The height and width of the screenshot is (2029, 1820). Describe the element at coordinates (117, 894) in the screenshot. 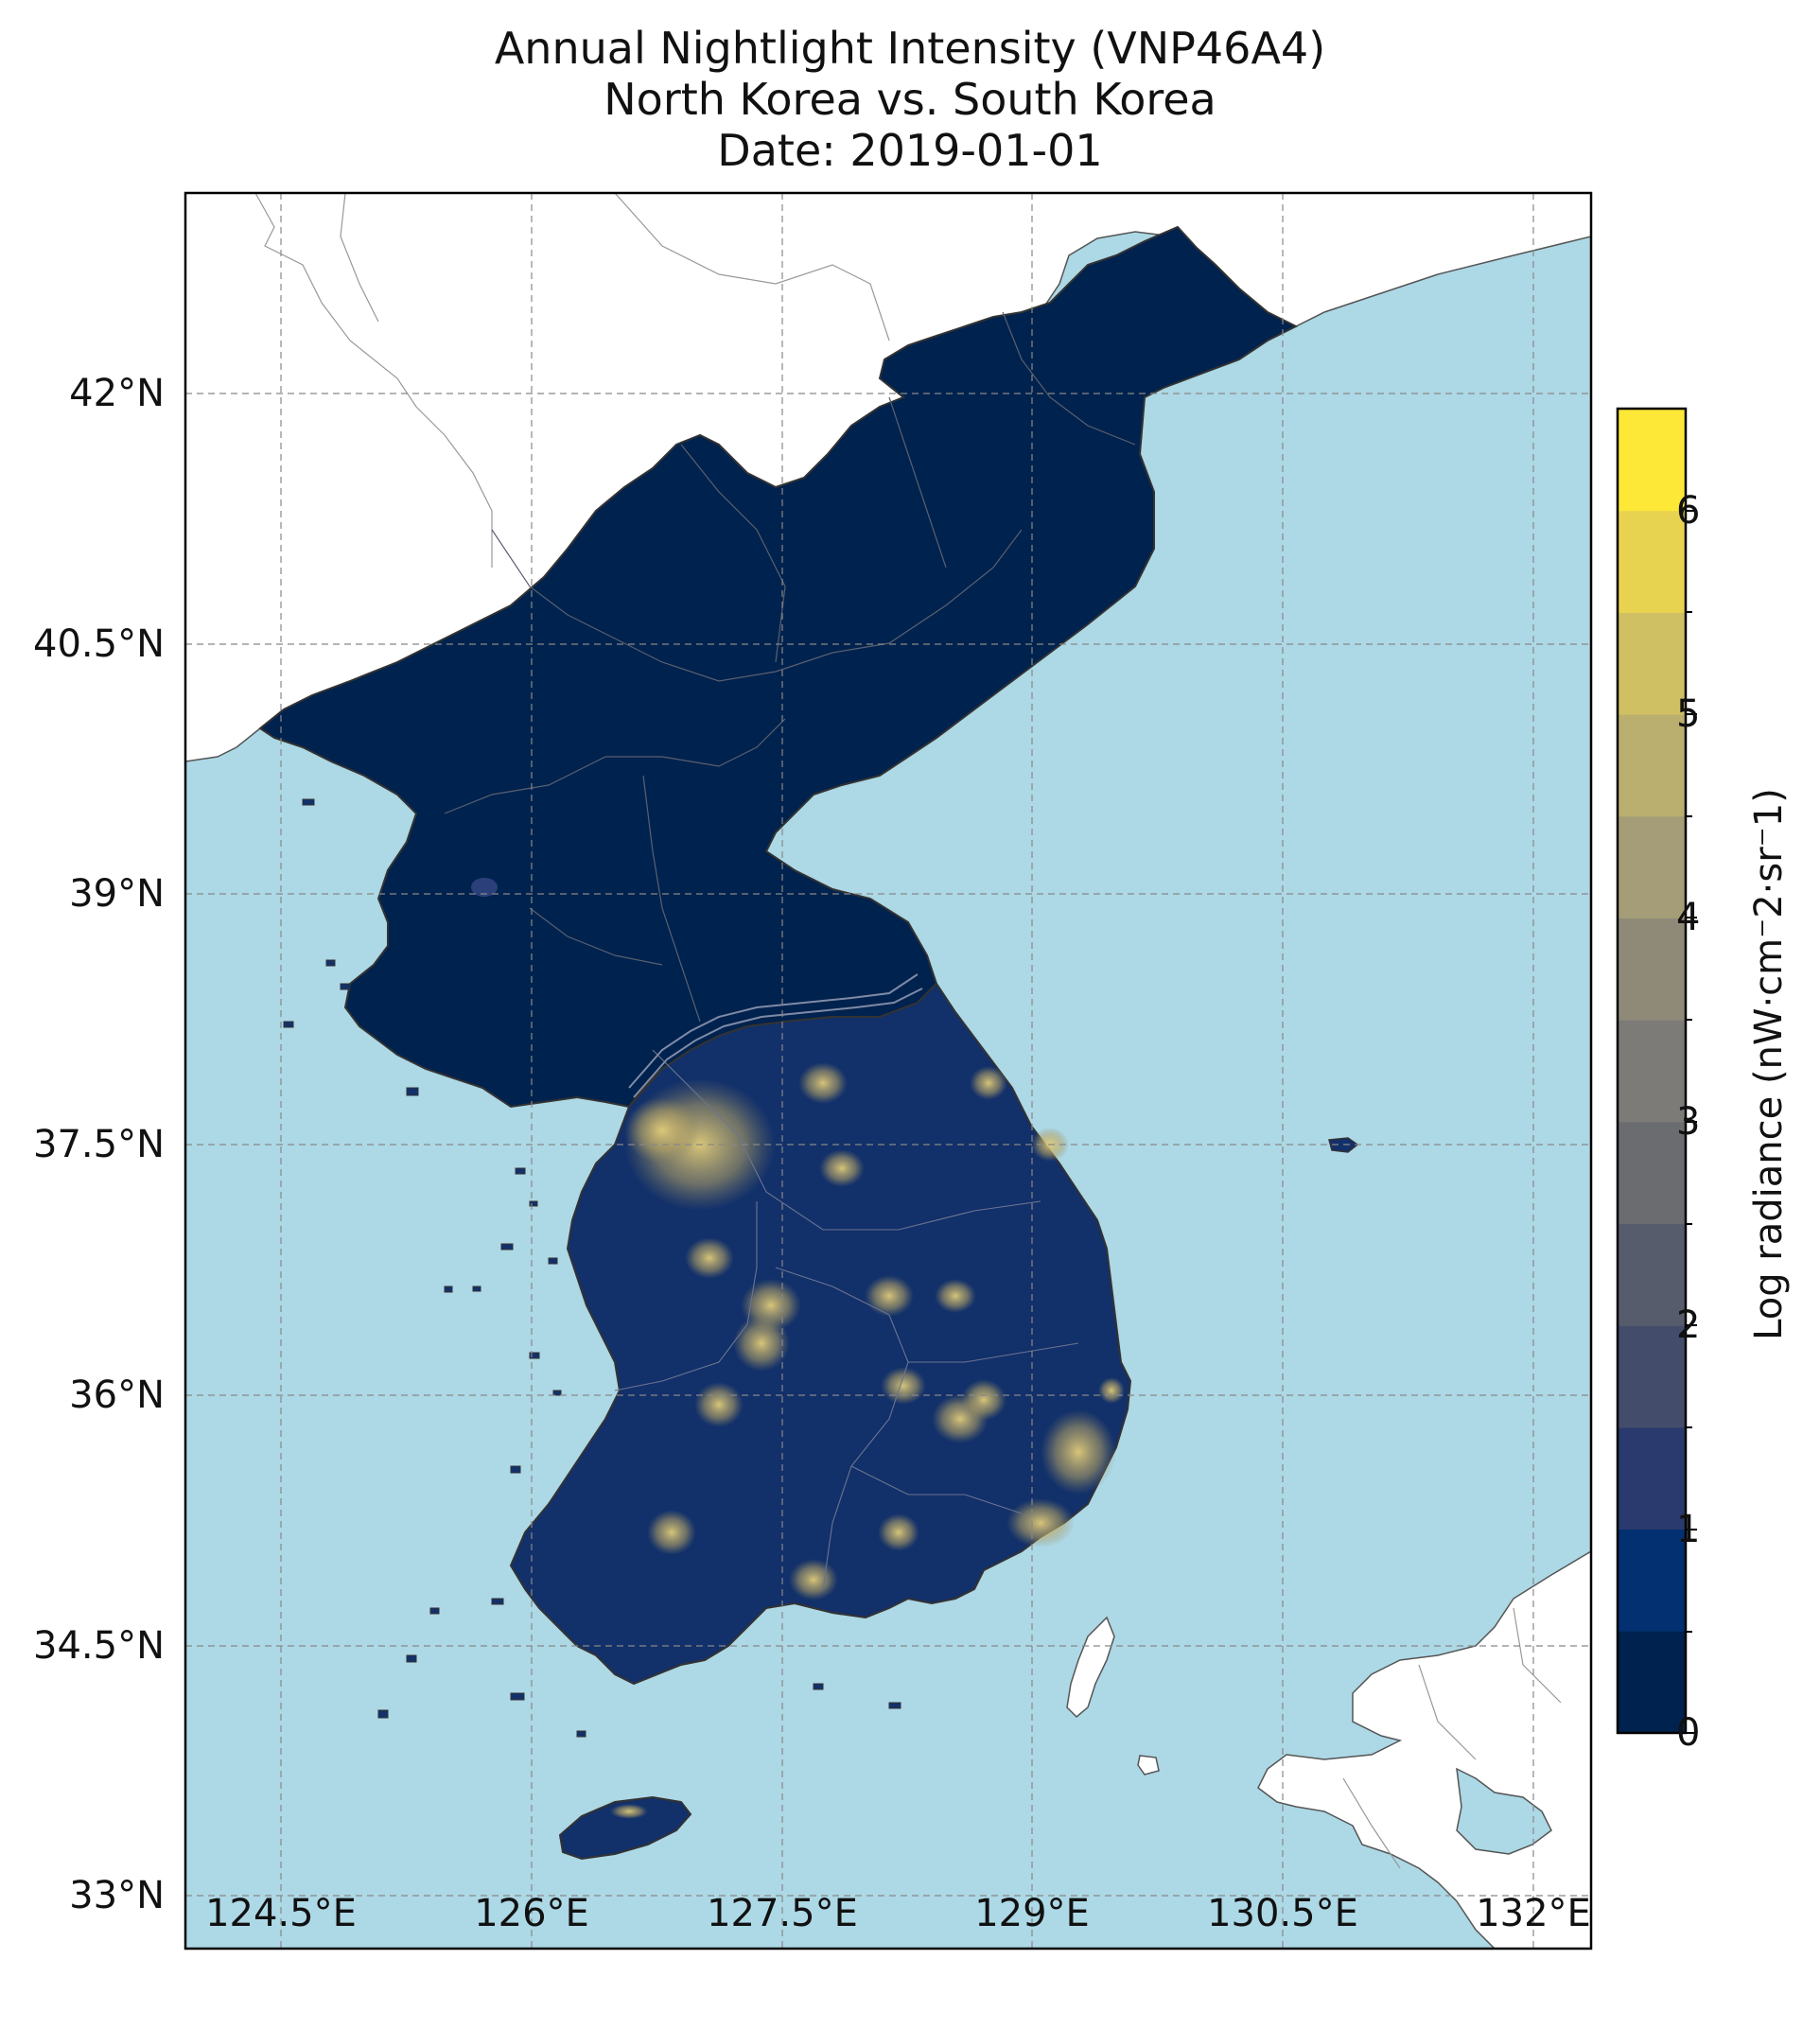

I see `lat-tick-39: 39°N` at that location.